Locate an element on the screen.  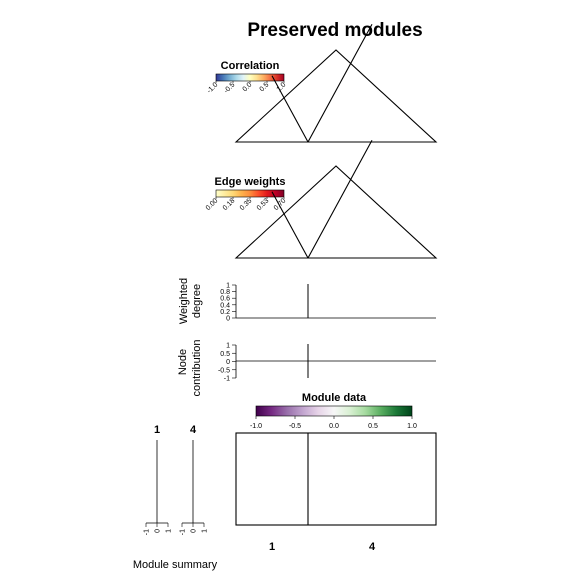
correlation-legend: Correlation -1.0 -0.5 0.0 0.5 1.0 is located at coordinates (247, 77).